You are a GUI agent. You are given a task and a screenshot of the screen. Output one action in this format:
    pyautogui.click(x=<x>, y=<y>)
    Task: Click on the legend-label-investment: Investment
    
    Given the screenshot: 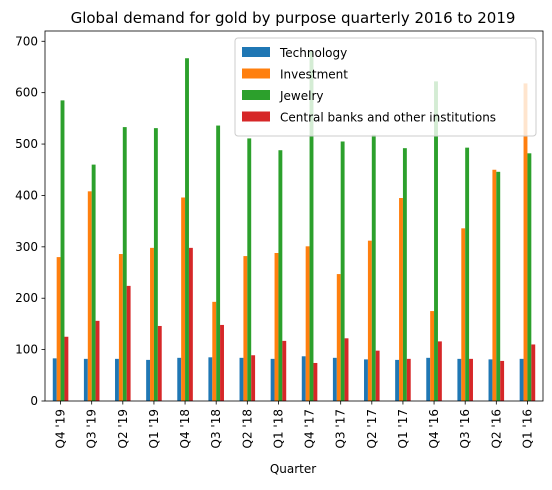 What is the action you would take?
    pyautogui.click(x=314, y=75)
    